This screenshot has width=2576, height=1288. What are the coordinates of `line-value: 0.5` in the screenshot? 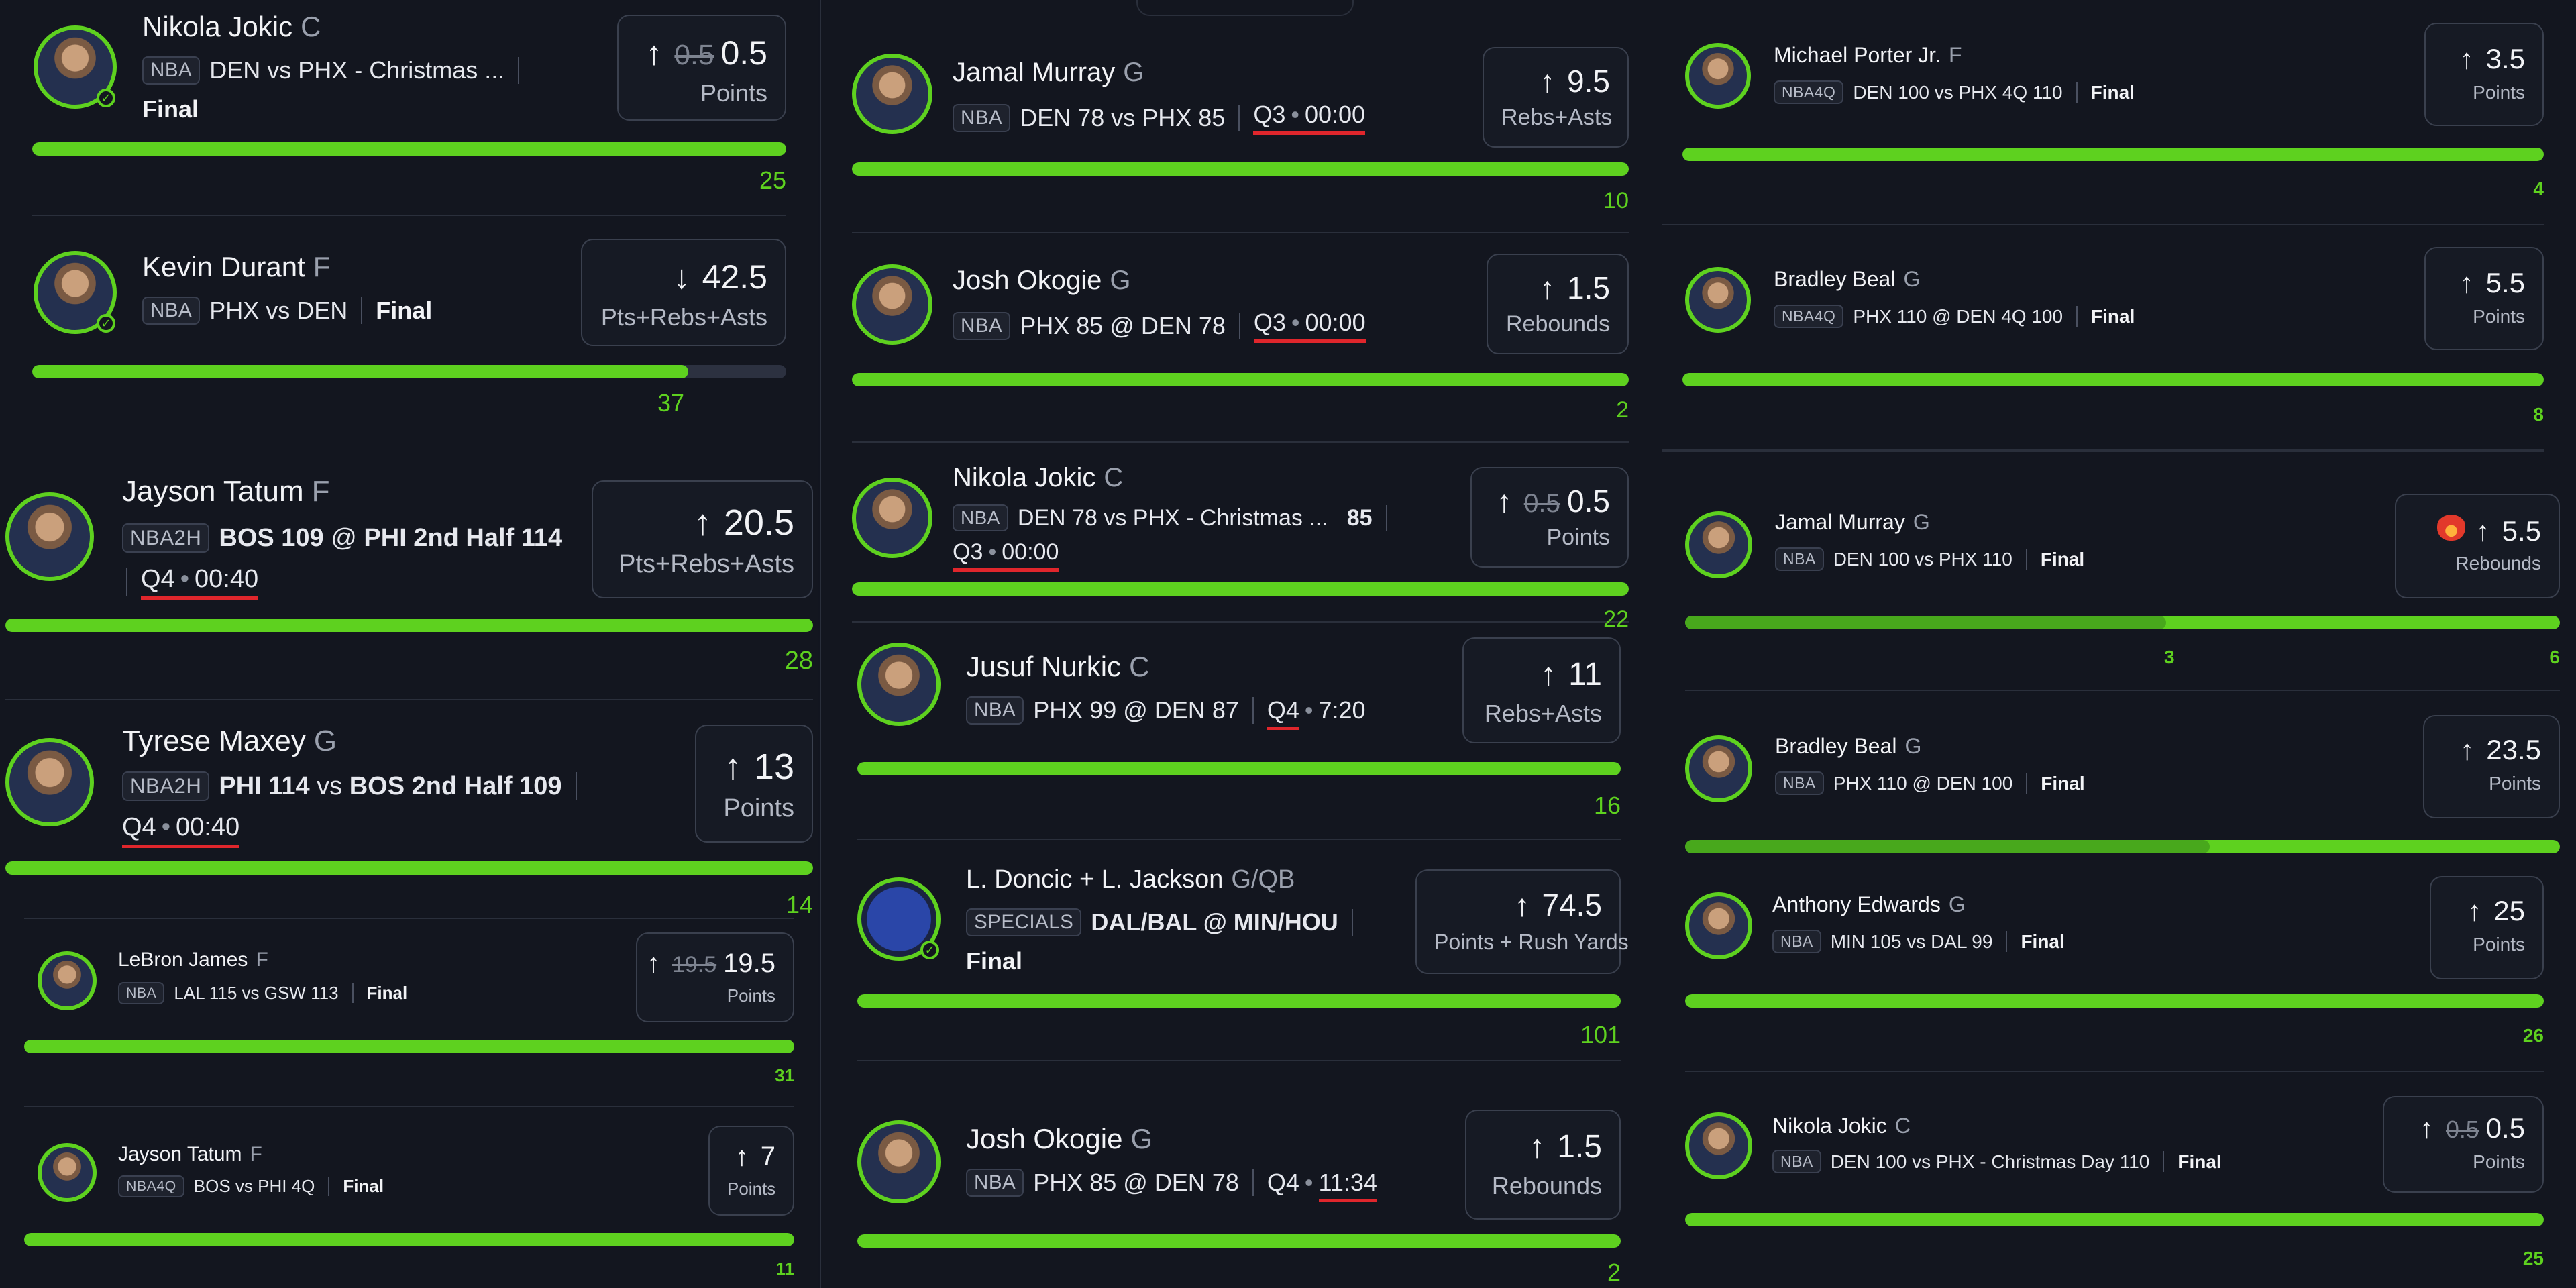 It's located at (1588, 501).